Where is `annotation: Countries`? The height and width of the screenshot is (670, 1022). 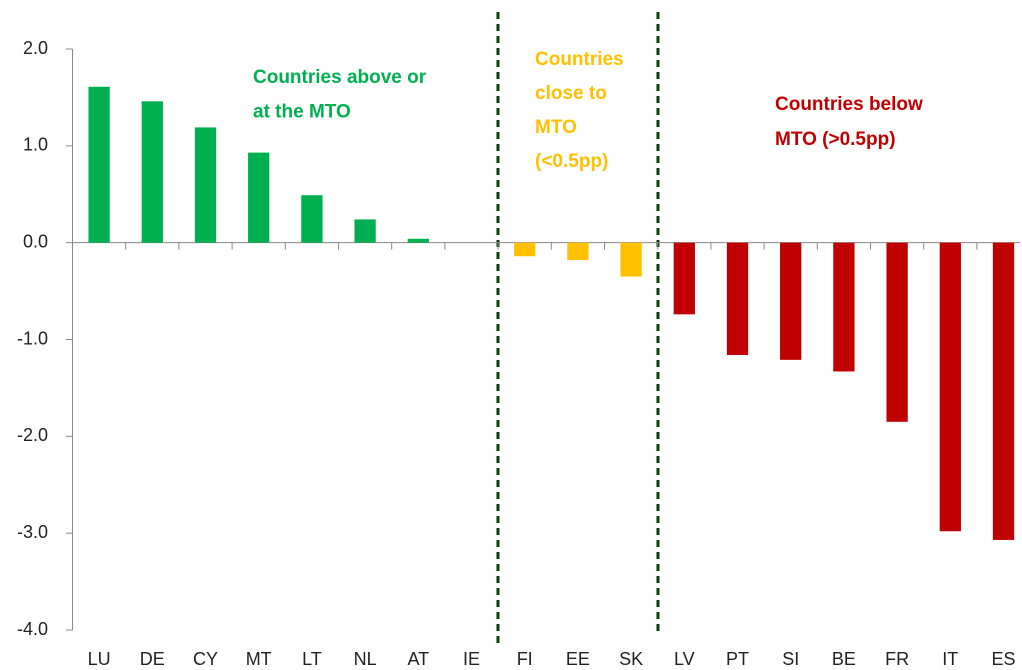 annotation: Countries is located at coordinates (579, 59).